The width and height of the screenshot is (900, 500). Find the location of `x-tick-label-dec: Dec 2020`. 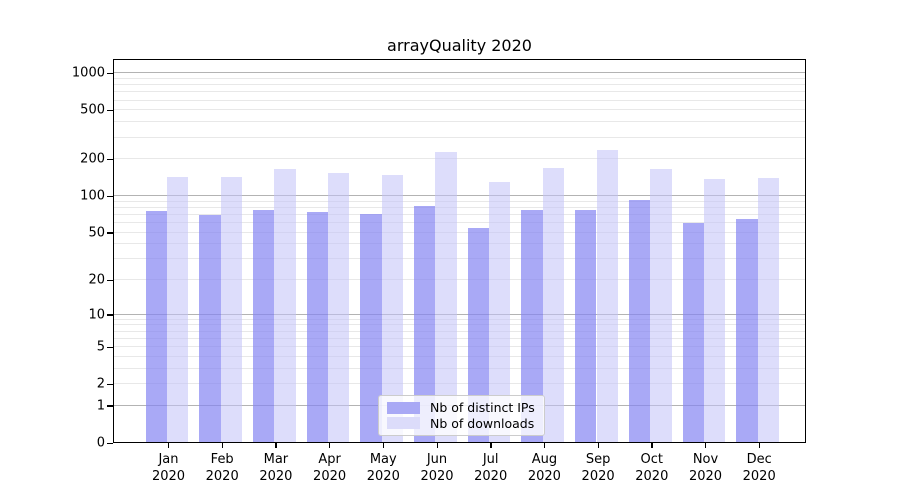

x-tick-label-dec: Dec 2020 is located at coordinates (759, 468).